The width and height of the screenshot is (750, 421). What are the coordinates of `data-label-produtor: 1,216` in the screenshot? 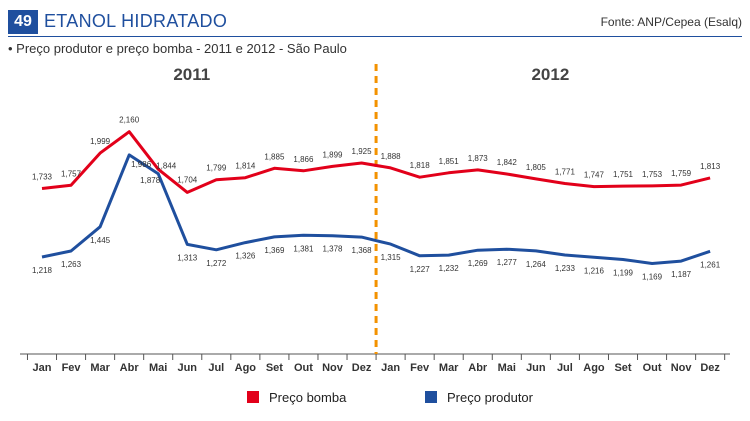 It's located at (594, 270).